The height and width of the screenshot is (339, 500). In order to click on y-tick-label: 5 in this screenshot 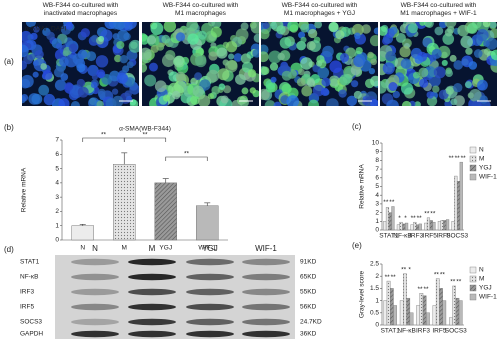, I will do `click(377, 186)`.